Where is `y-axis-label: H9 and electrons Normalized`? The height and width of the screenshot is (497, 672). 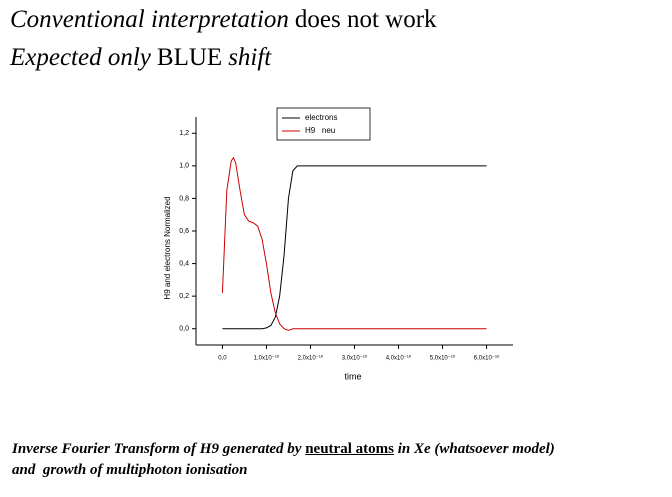
y-axis-label: H9 and electrons Normalized is located at coordinates (167, 247).